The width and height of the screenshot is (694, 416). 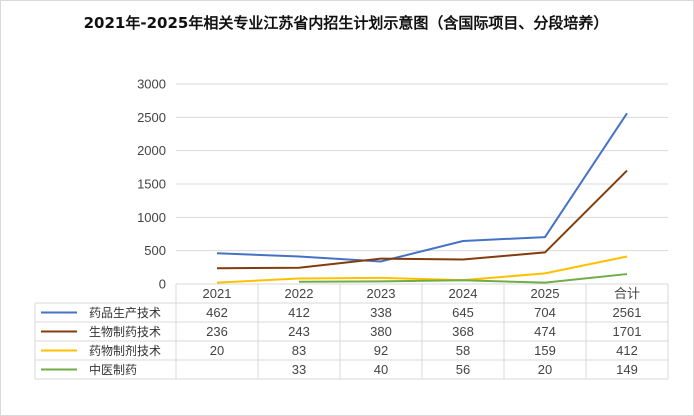 What do you see at coordinates (299, 331) in the screenshot?
I see `data-table-value: 243` at bounding box center [299, 331].